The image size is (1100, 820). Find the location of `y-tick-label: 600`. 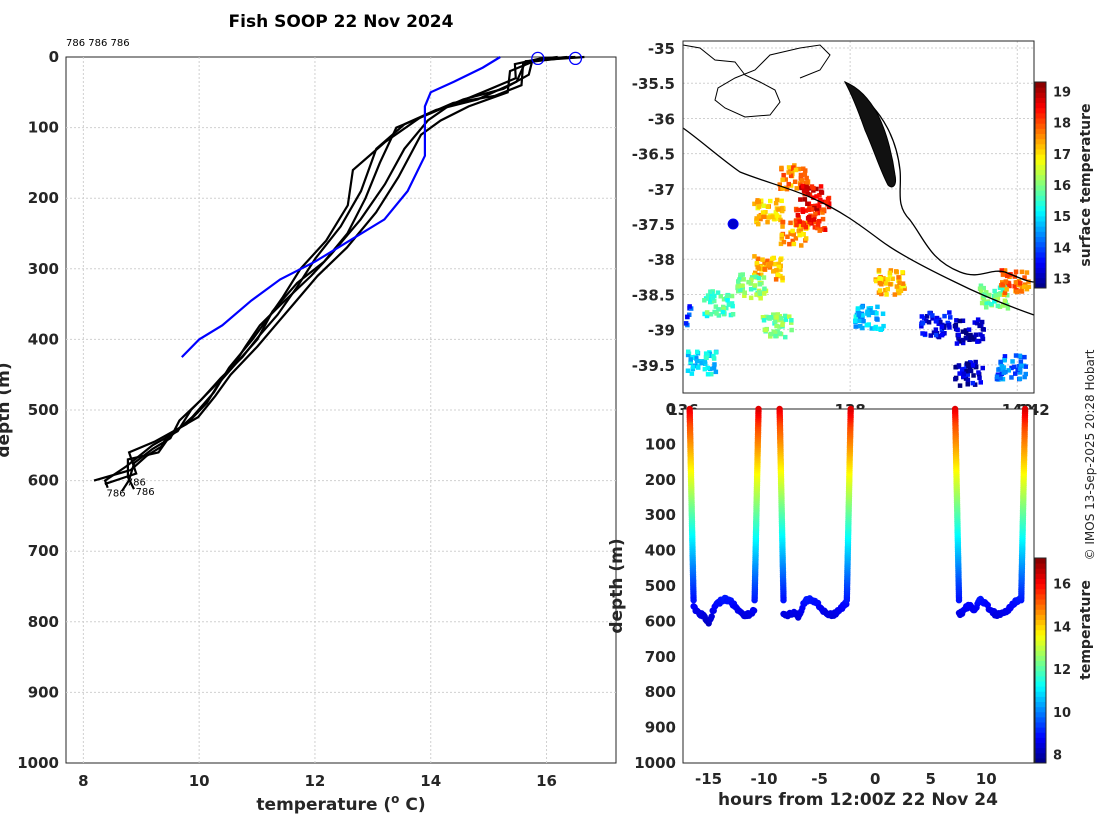

y-tick-label: 600 is located at coordinates (43, 481).